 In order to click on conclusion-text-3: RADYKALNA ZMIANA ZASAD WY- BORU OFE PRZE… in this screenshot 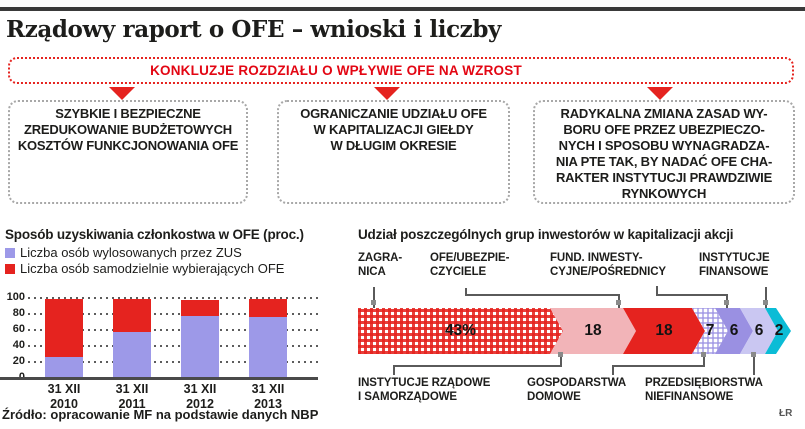, I will do `click(664, 153)`.